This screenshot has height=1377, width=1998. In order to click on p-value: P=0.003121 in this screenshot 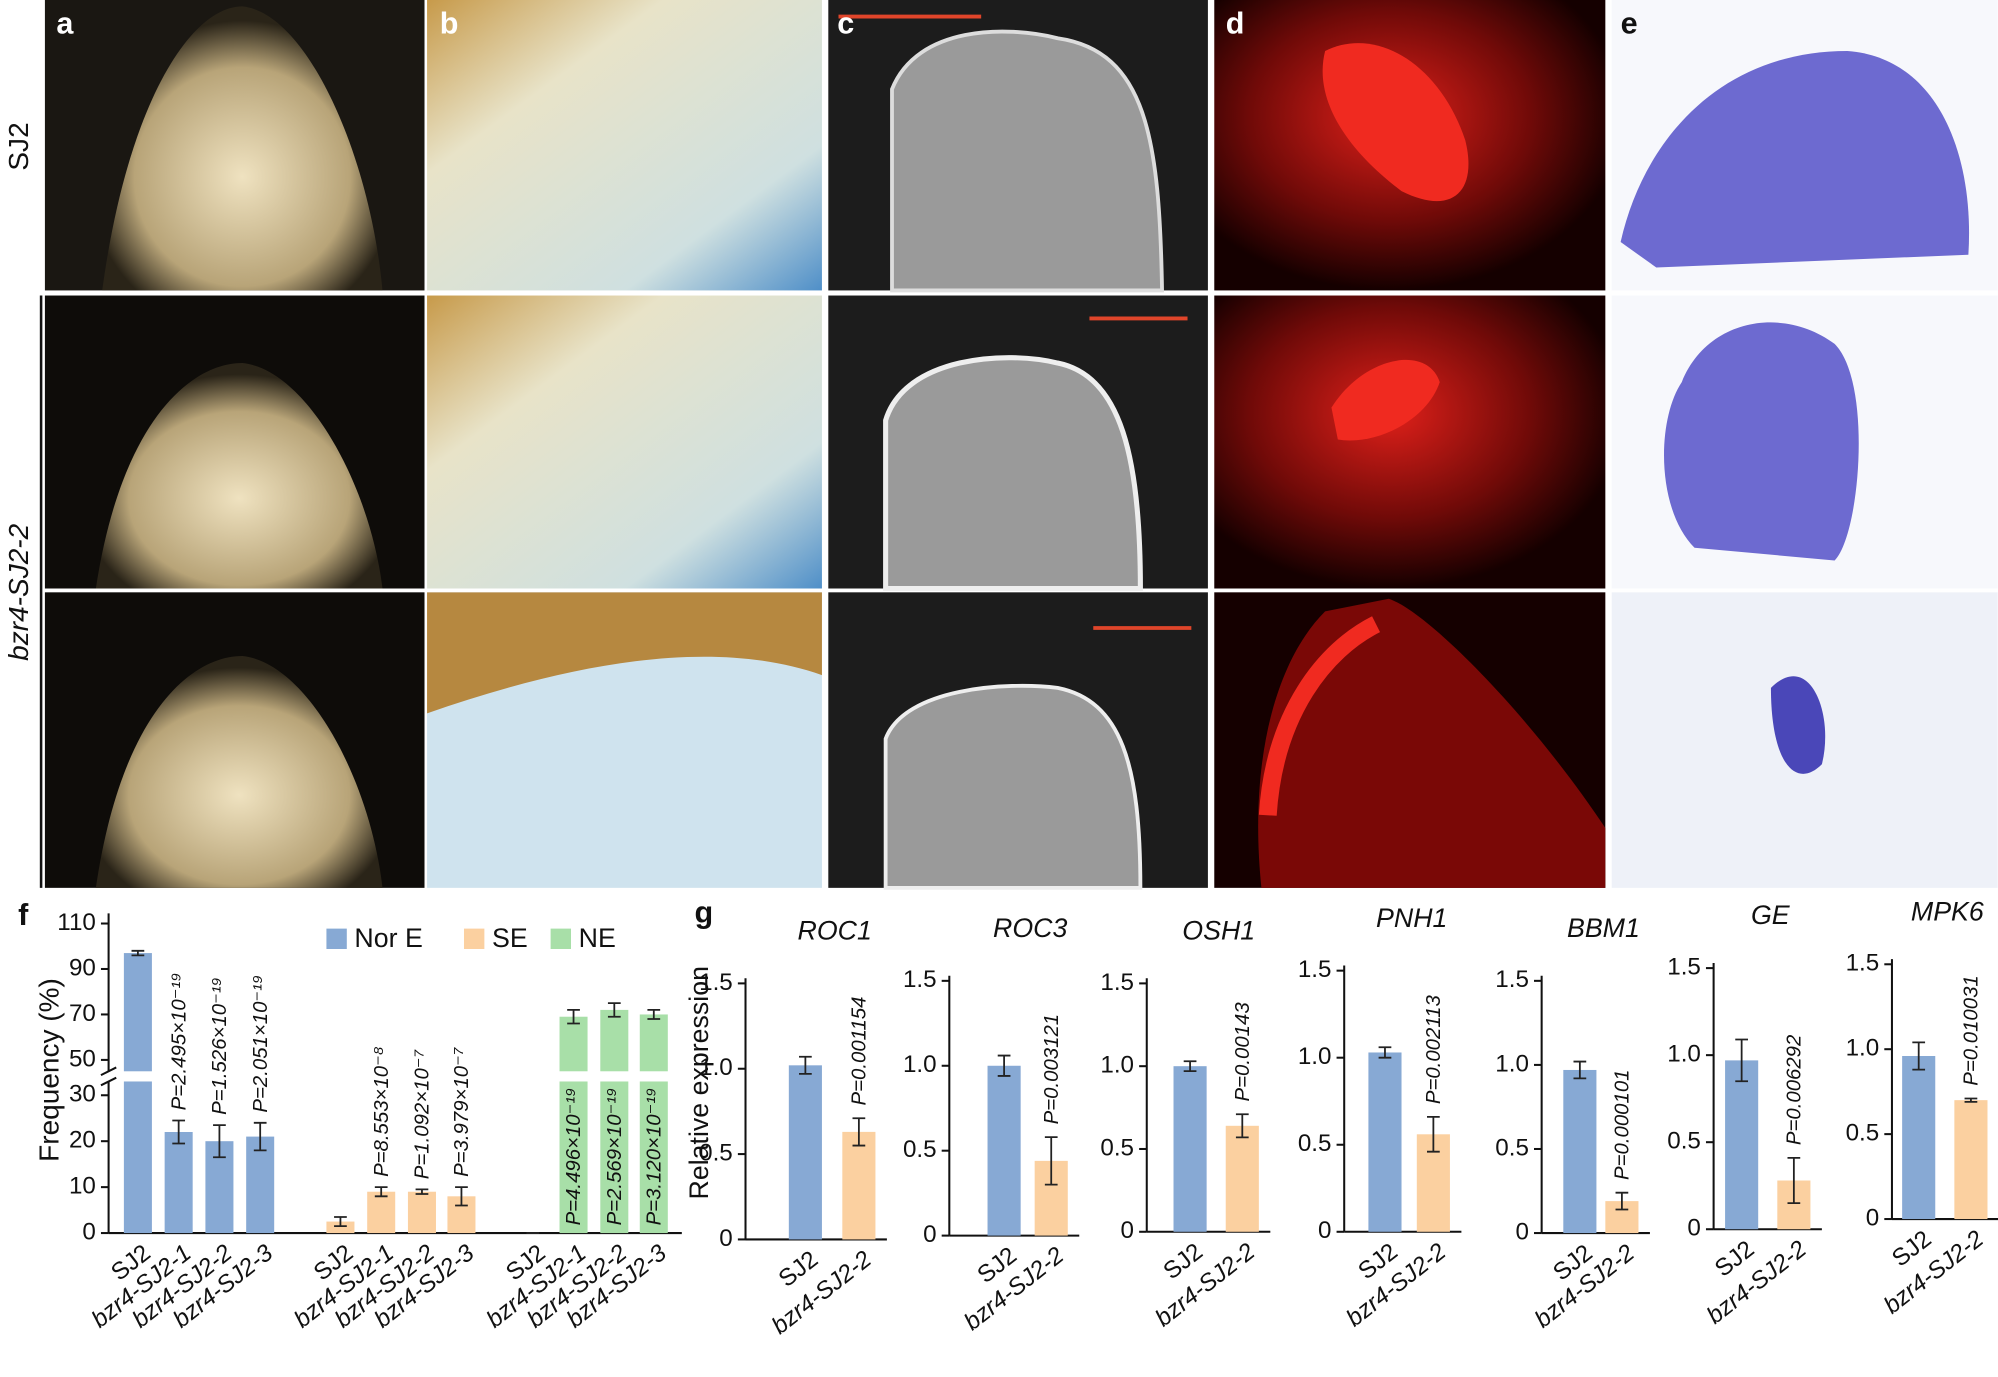, I will do `click(1052, 1069)`.